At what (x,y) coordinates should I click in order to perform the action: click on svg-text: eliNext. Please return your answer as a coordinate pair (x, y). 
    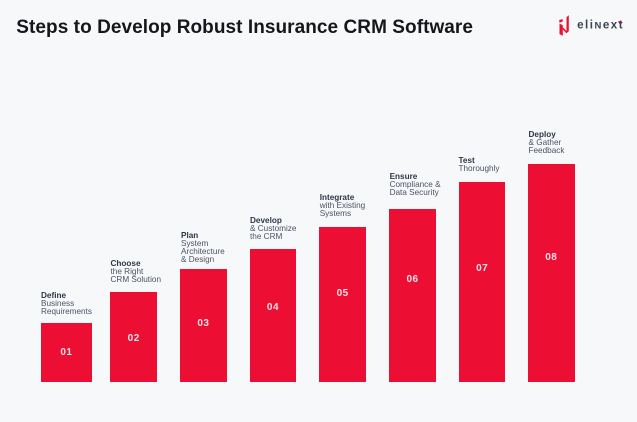
    Looking at the image, I should click on (600, 24).